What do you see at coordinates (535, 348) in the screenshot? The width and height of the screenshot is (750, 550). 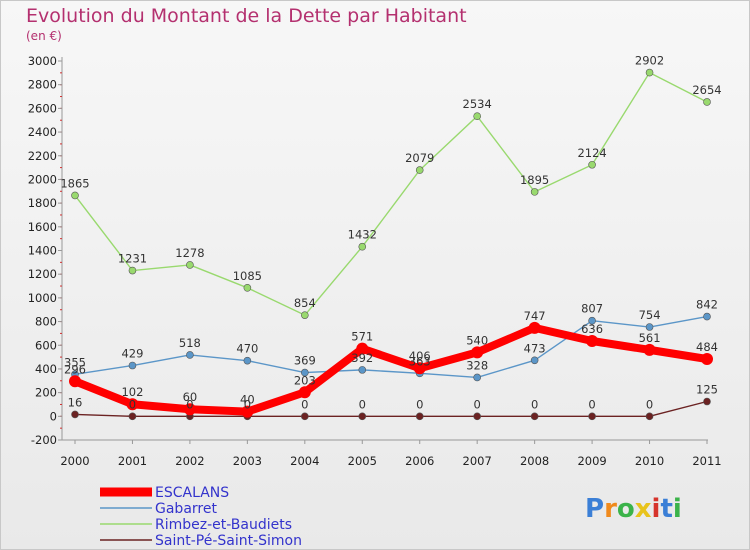 I see `data-label: 473` at bounding box center [535, 348].